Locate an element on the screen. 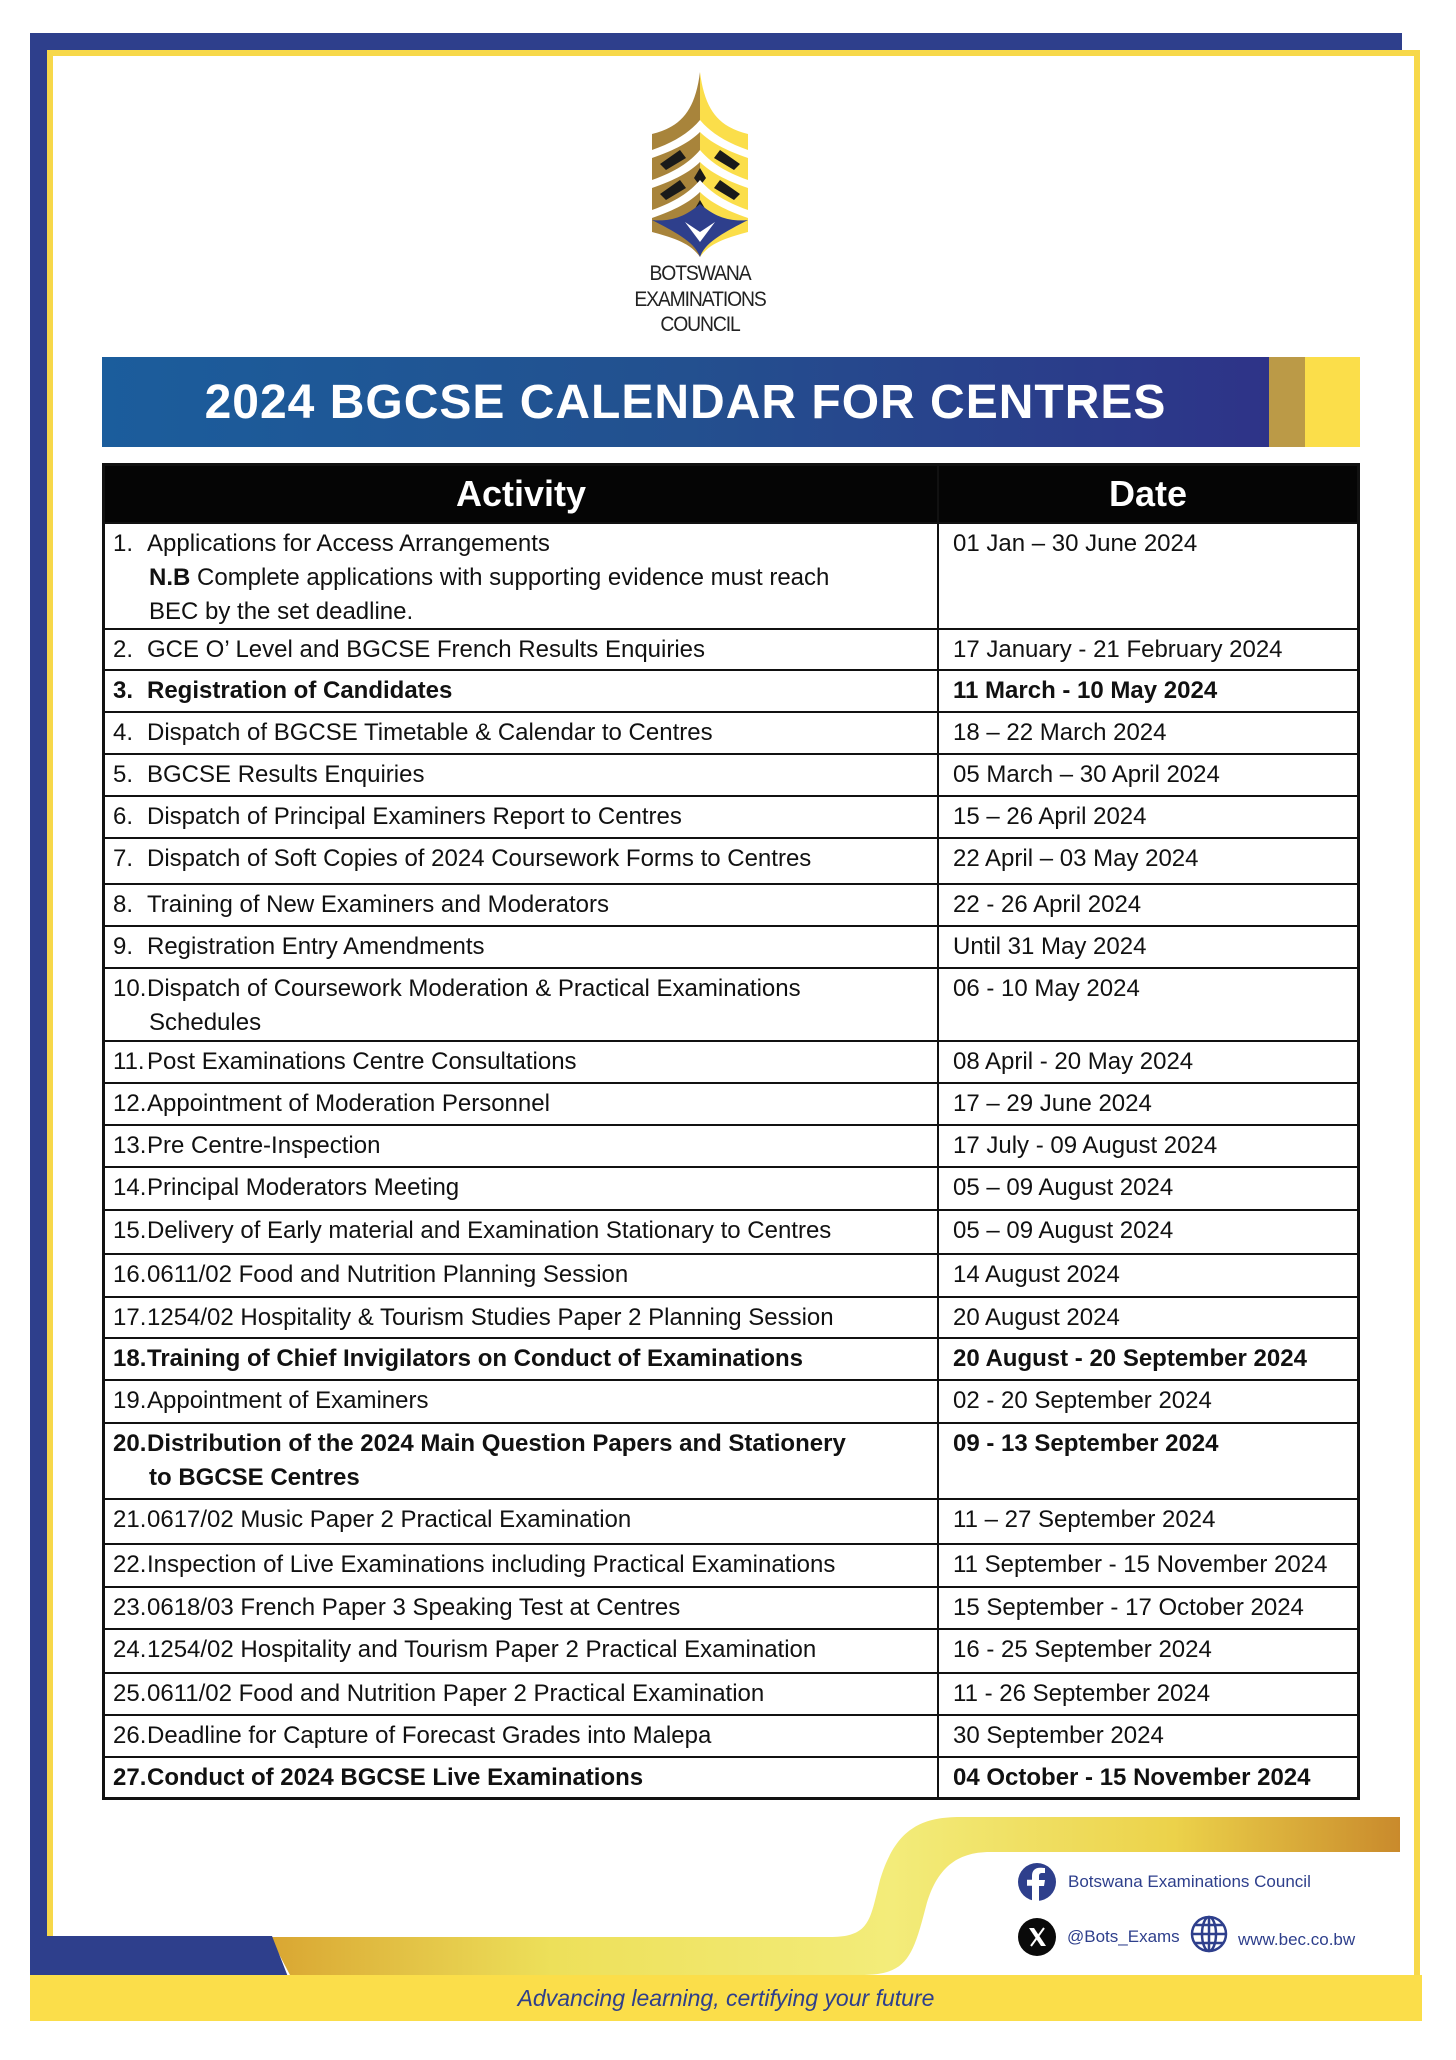 The height and width of the screenshot is (2060, 1456). date-cell: 04 October - 15 November 2024 is located at coordinates (1132, 1777).